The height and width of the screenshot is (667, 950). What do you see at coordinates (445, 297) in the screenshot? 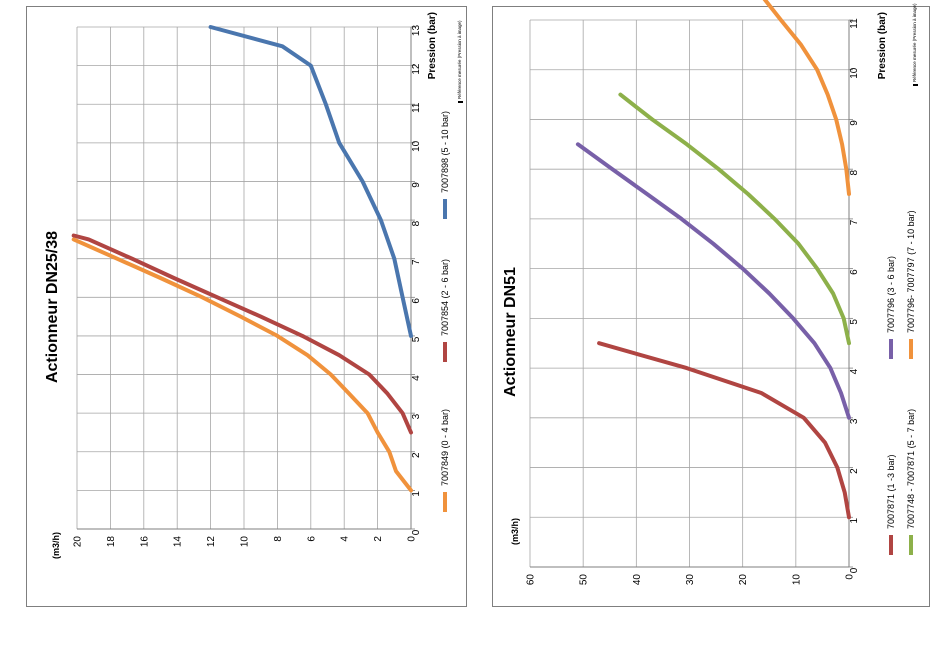
I see `legend-label-2: 7007854 (2 - 6 bar)` at bounding box center [445, 297].